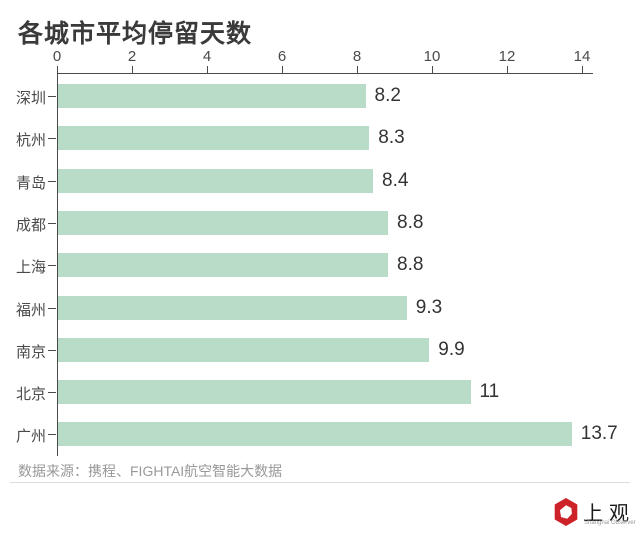  I want to click on category-label: 杭州, so click(30, 141).